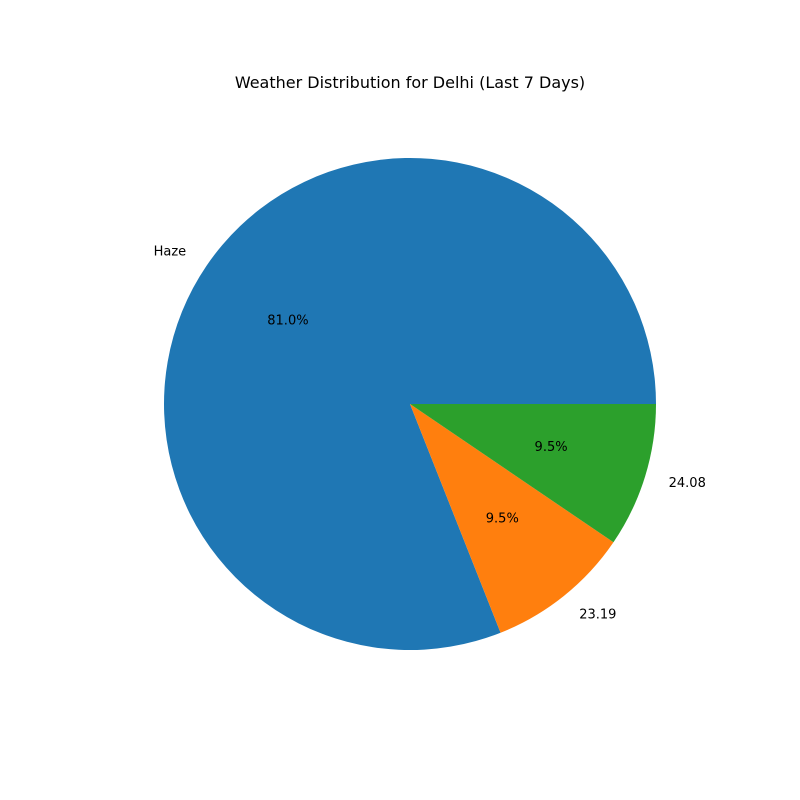 The width and height of the screenshot is (800, 800). Describe the element at coordinates (551, 447) in the screenshot. I see `slice-pct-label-2: 9.5%` at that location.